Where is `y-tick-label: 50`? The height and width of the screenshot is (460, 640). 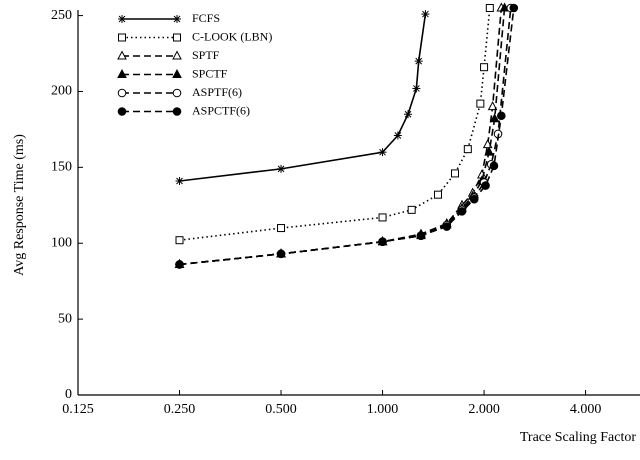 y-tick-label: 50 is located at coordinates (65, 318).